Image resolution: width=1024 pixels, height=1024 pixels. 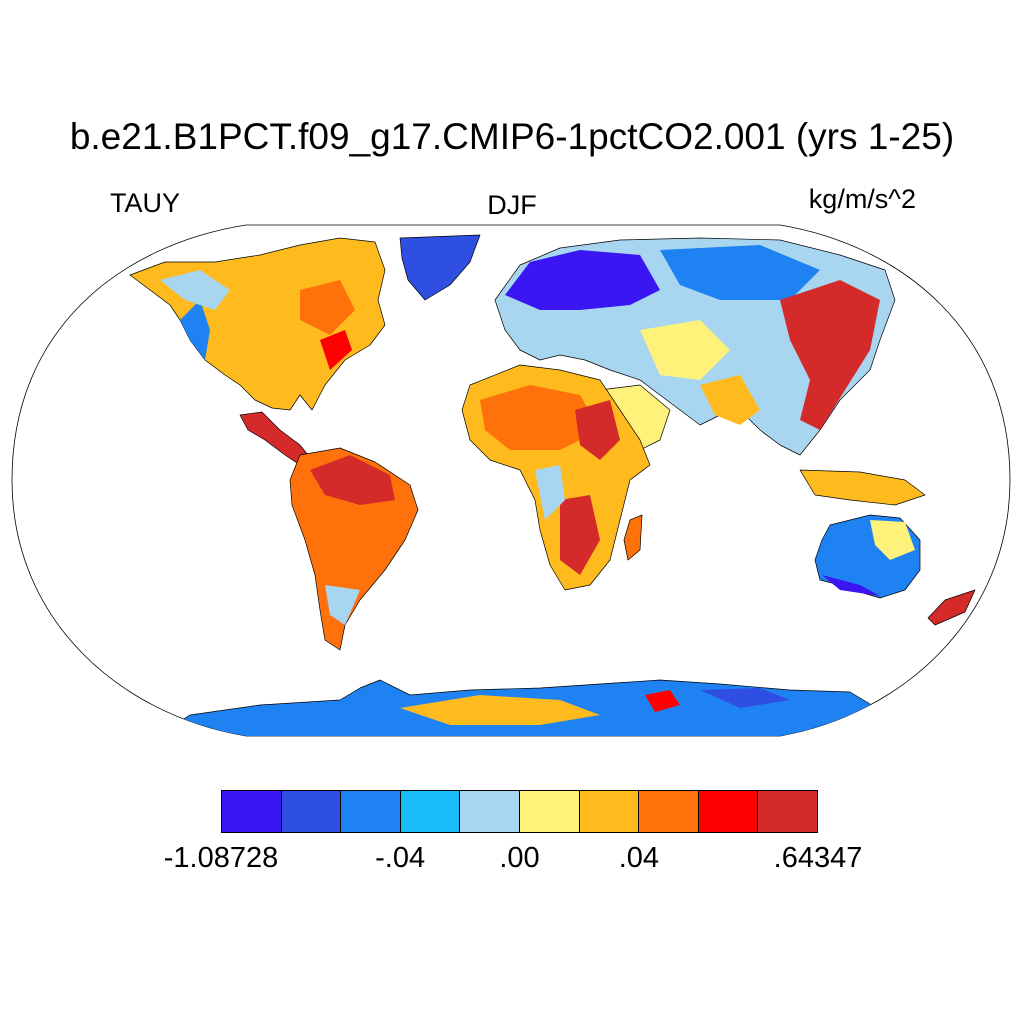 I want to click on region-antarctica-hot, so click(x=662, y=701).